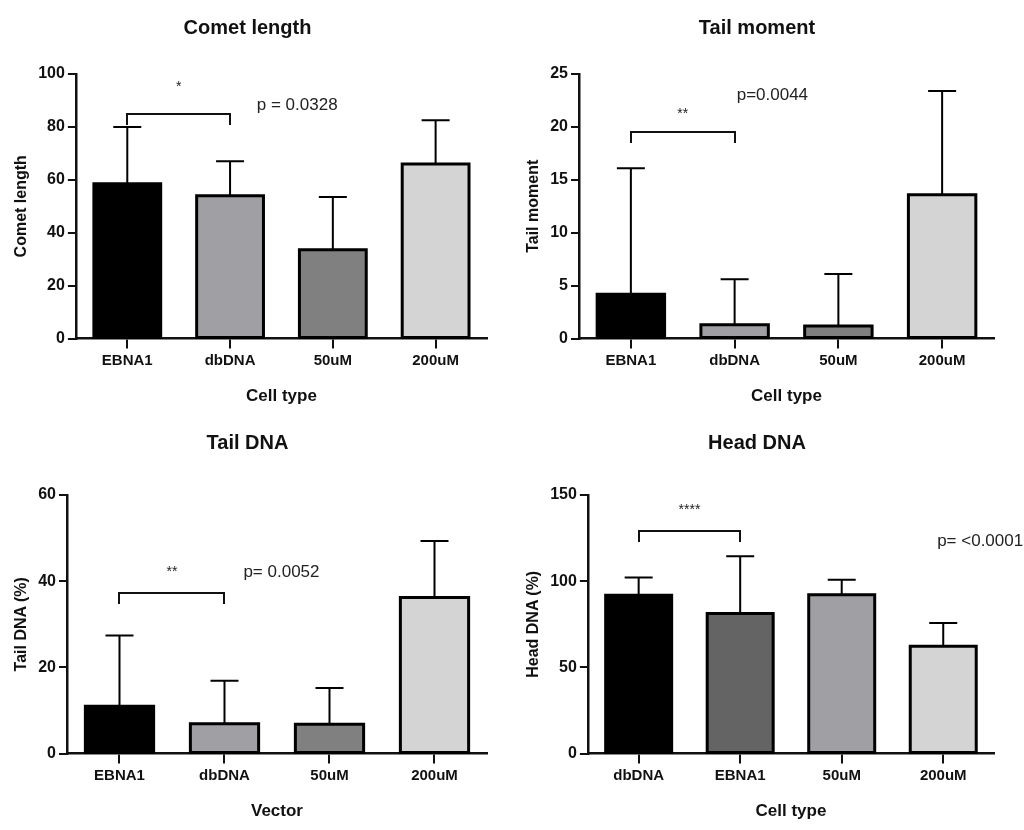  What do you see at coordinates (568, 666) in the screenshot?
I see `y-tick-label: 50` at bounding box center [568, 666].